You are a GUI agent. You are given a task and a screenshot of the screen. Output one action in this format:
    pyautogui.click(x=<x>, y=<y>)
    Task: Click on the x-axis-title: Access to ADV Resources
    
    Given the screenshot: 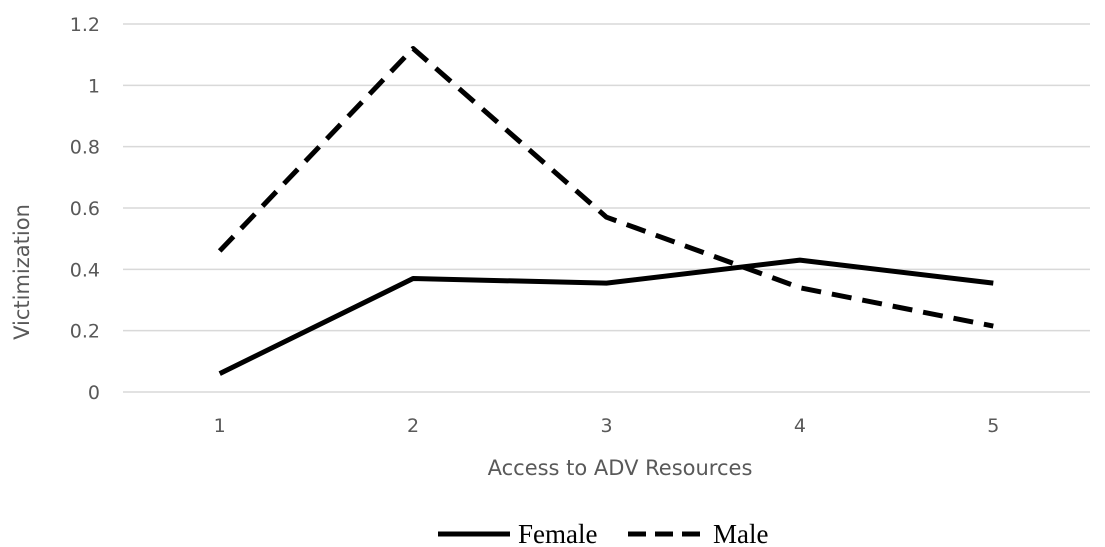 What is the action you would take?
    pyautogui.click(x=620, y=468)
    